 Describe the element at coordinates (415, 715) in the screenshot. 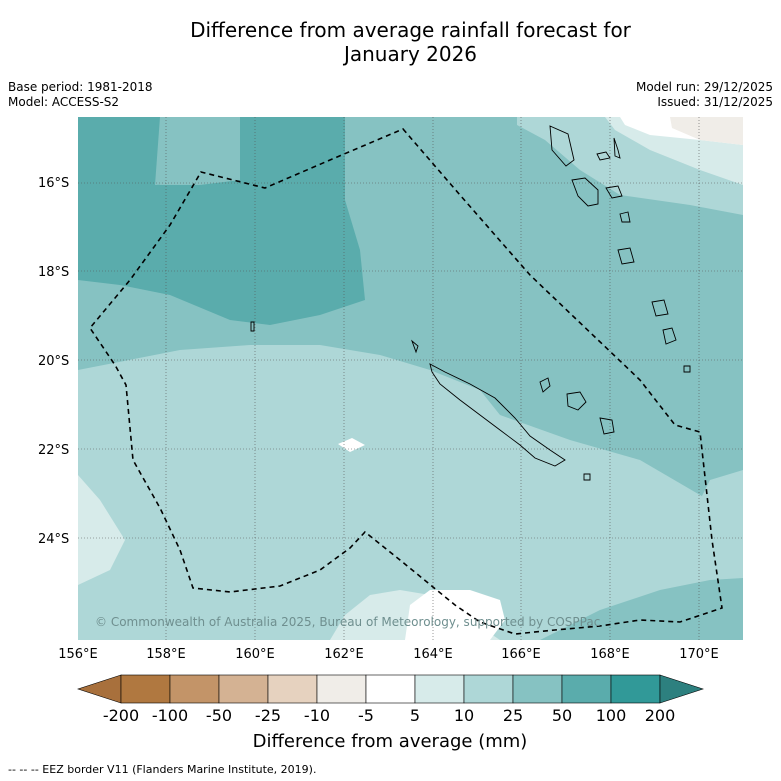

I see `colorbar-tick-label: 5` at that location.